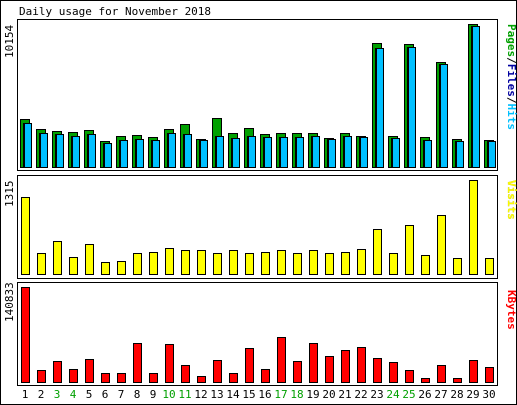 This screenshot has width=517, height=405. What do you see at coordinates (511, 100) in the screenshot?
I see `legend-sep-2: /` at bounding box center [511, 100].